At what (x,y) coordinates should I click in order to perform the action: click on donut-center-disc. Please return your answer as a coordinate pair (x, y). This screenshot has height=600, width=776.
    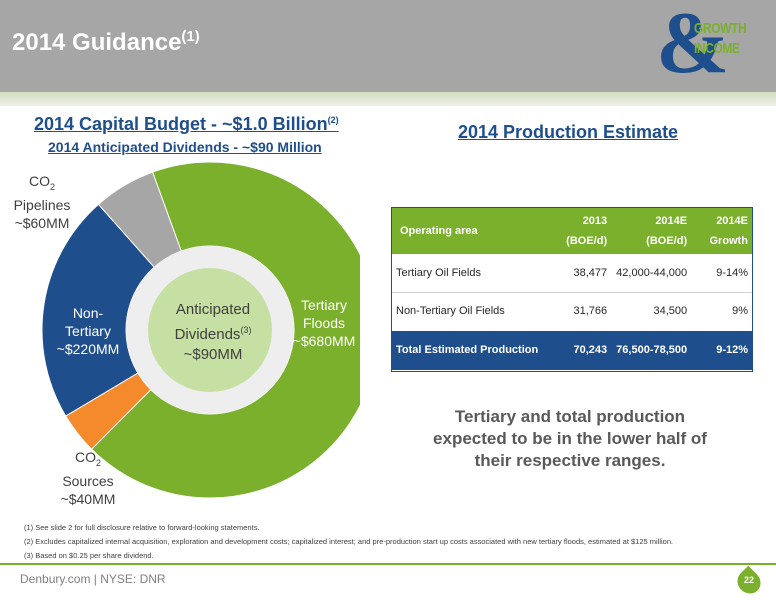
    Looking at the image, I should click on (210, 330).